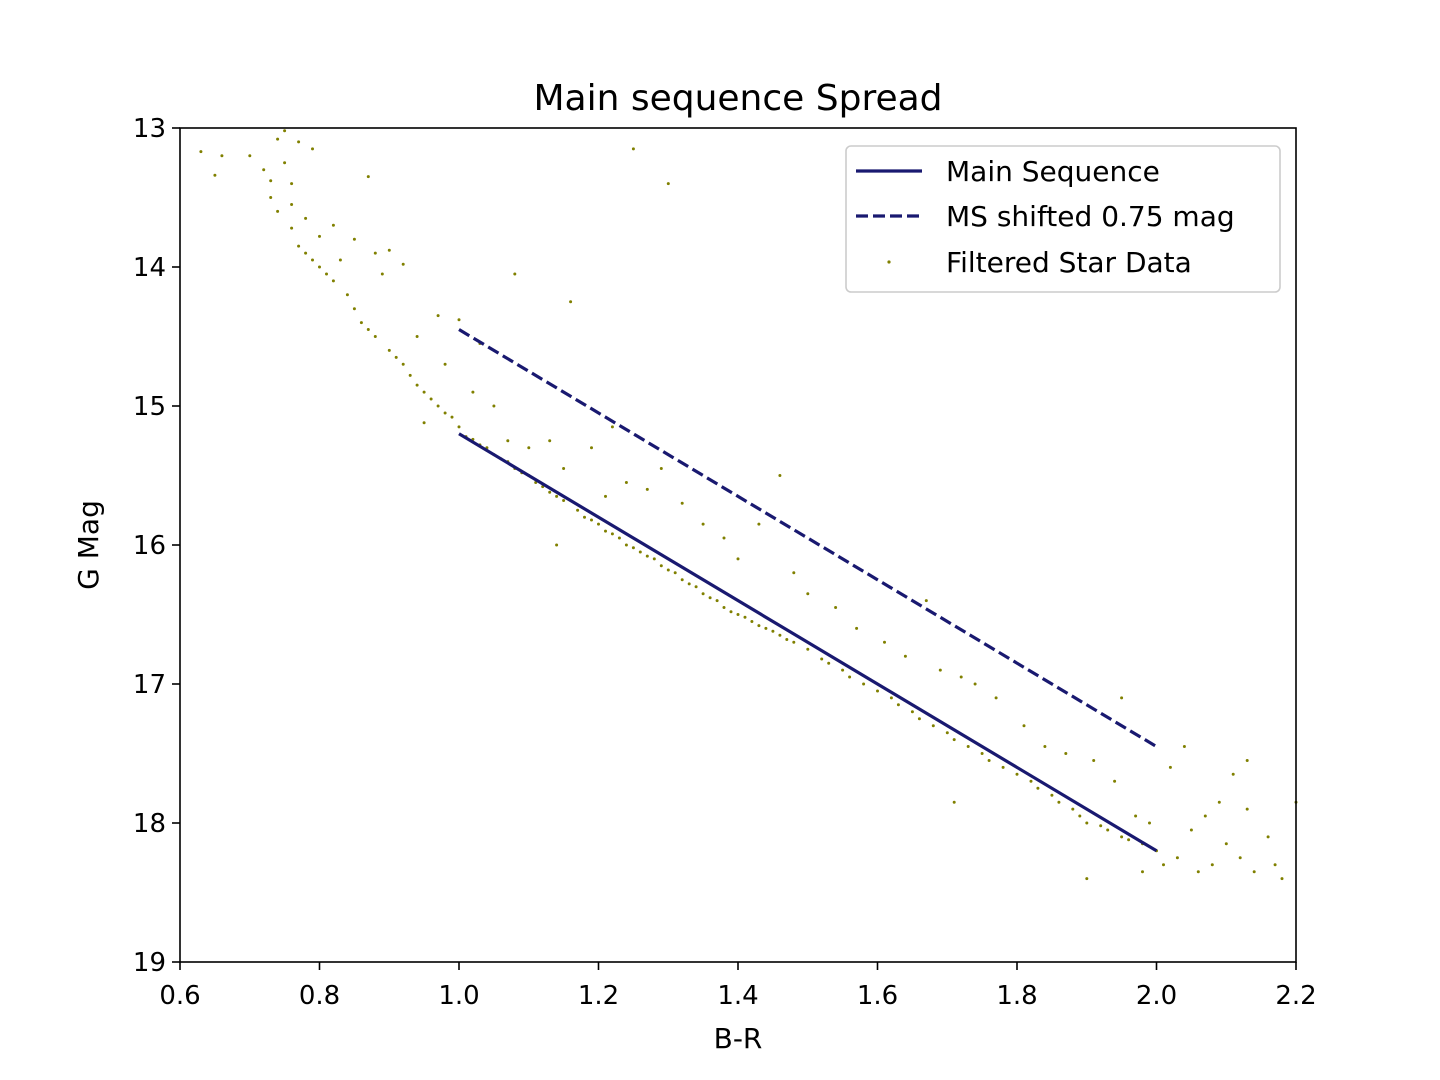  What do you see at coordinates (319, 996) in the screenshot?
I see `x-tick-label: 0.8` at bounding box center [319, 996].